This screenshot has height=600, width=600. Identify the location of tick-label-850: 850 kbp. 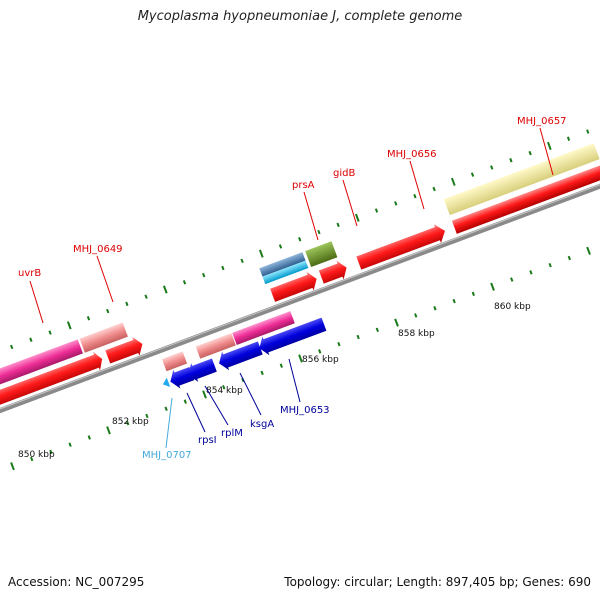
(36, 455).